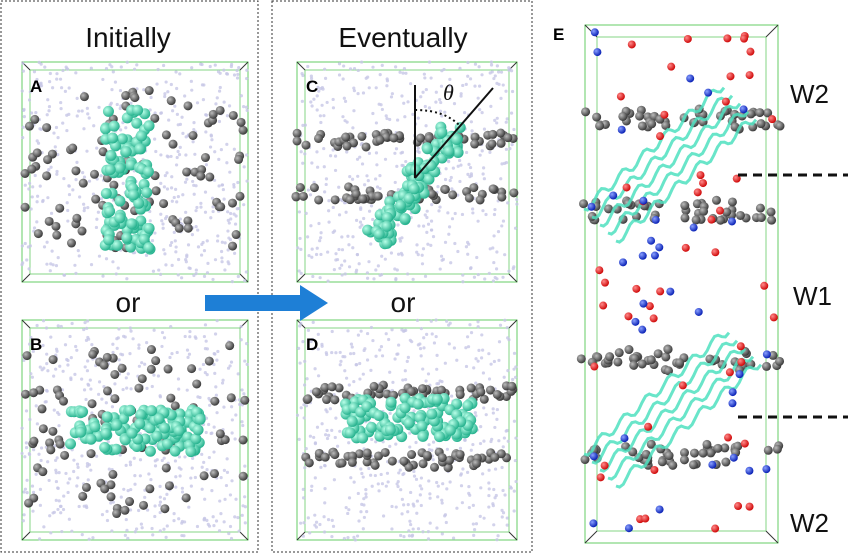 The image size is (848, 553). Describe the element at coordinates (513, 324) in the screenshot. I see `box-edge` at that location.